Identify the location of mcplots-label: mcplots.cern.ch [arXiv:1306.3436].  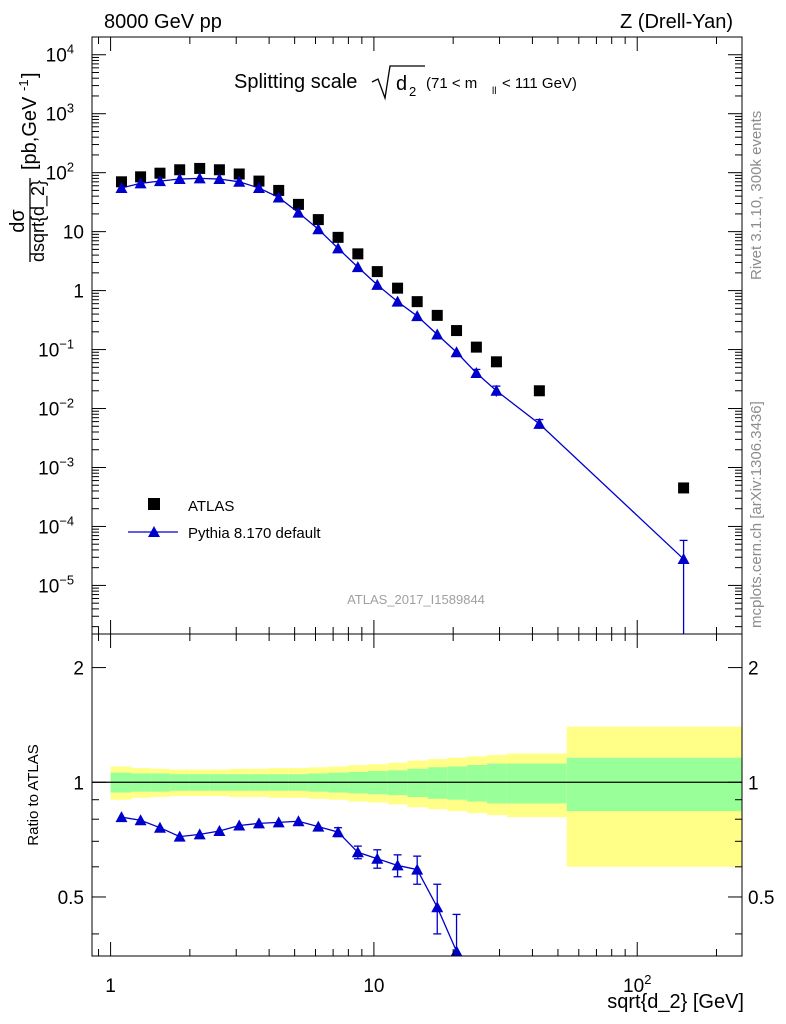
(756, 514).